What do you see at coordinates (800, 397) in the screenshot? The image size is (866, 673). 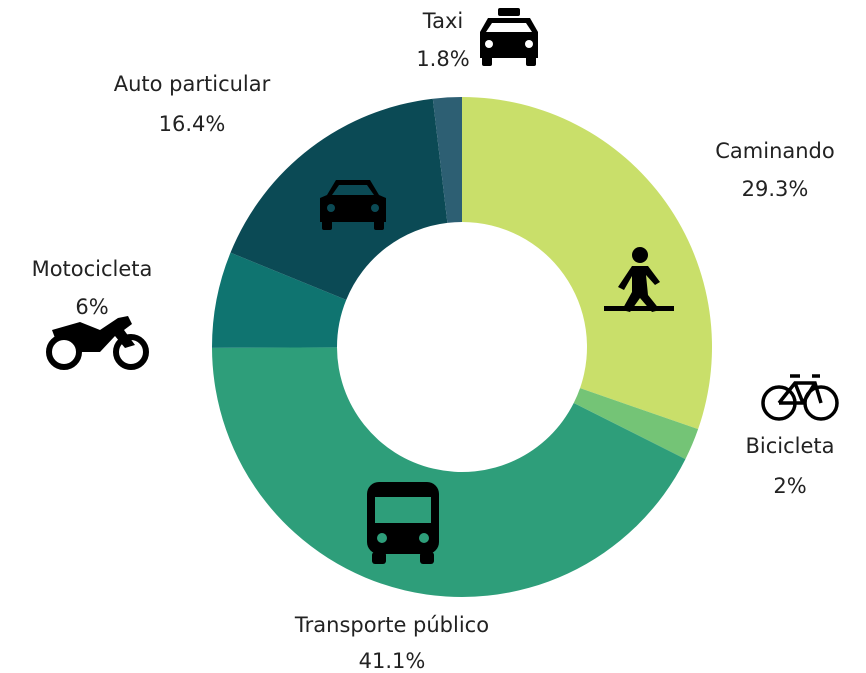 I see `bicycle-icon` at bounding box center [800, 397].